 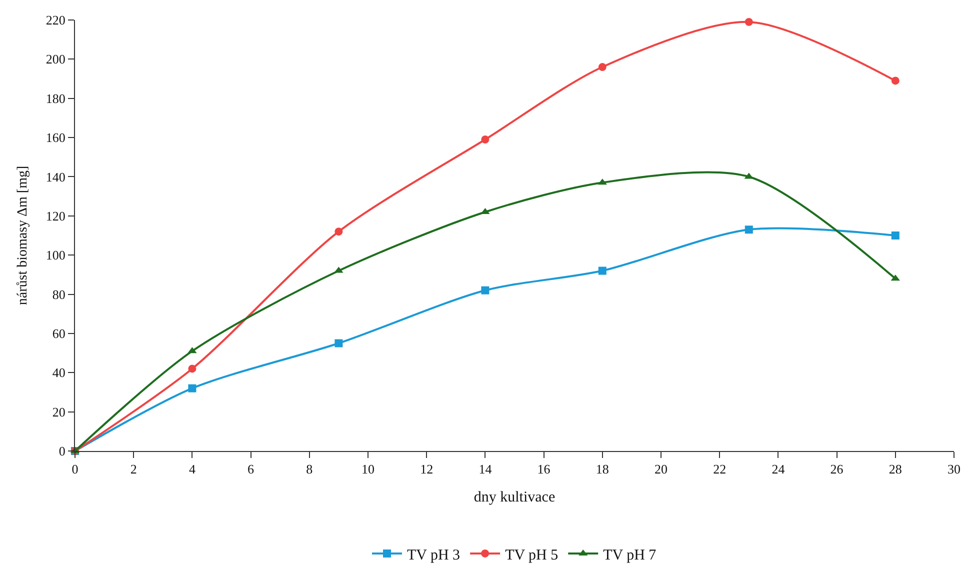 I want to click on x-tick-label: 10, so click(x=368, y=469).